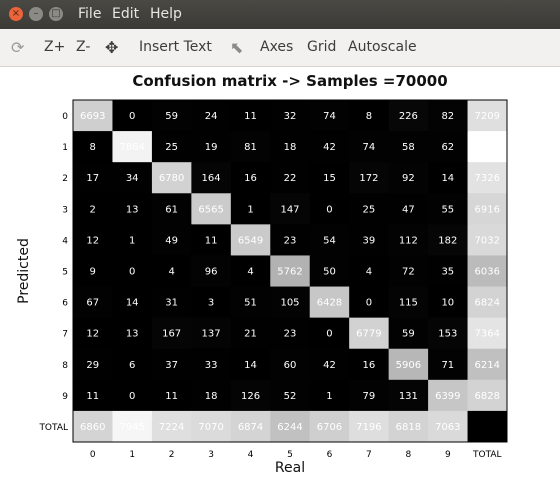 The width and height of the screenshot is (560, 494). Describe the element at coordinates (408, 455) in the screenshot. I see `column-tick-label: 8` at that location.